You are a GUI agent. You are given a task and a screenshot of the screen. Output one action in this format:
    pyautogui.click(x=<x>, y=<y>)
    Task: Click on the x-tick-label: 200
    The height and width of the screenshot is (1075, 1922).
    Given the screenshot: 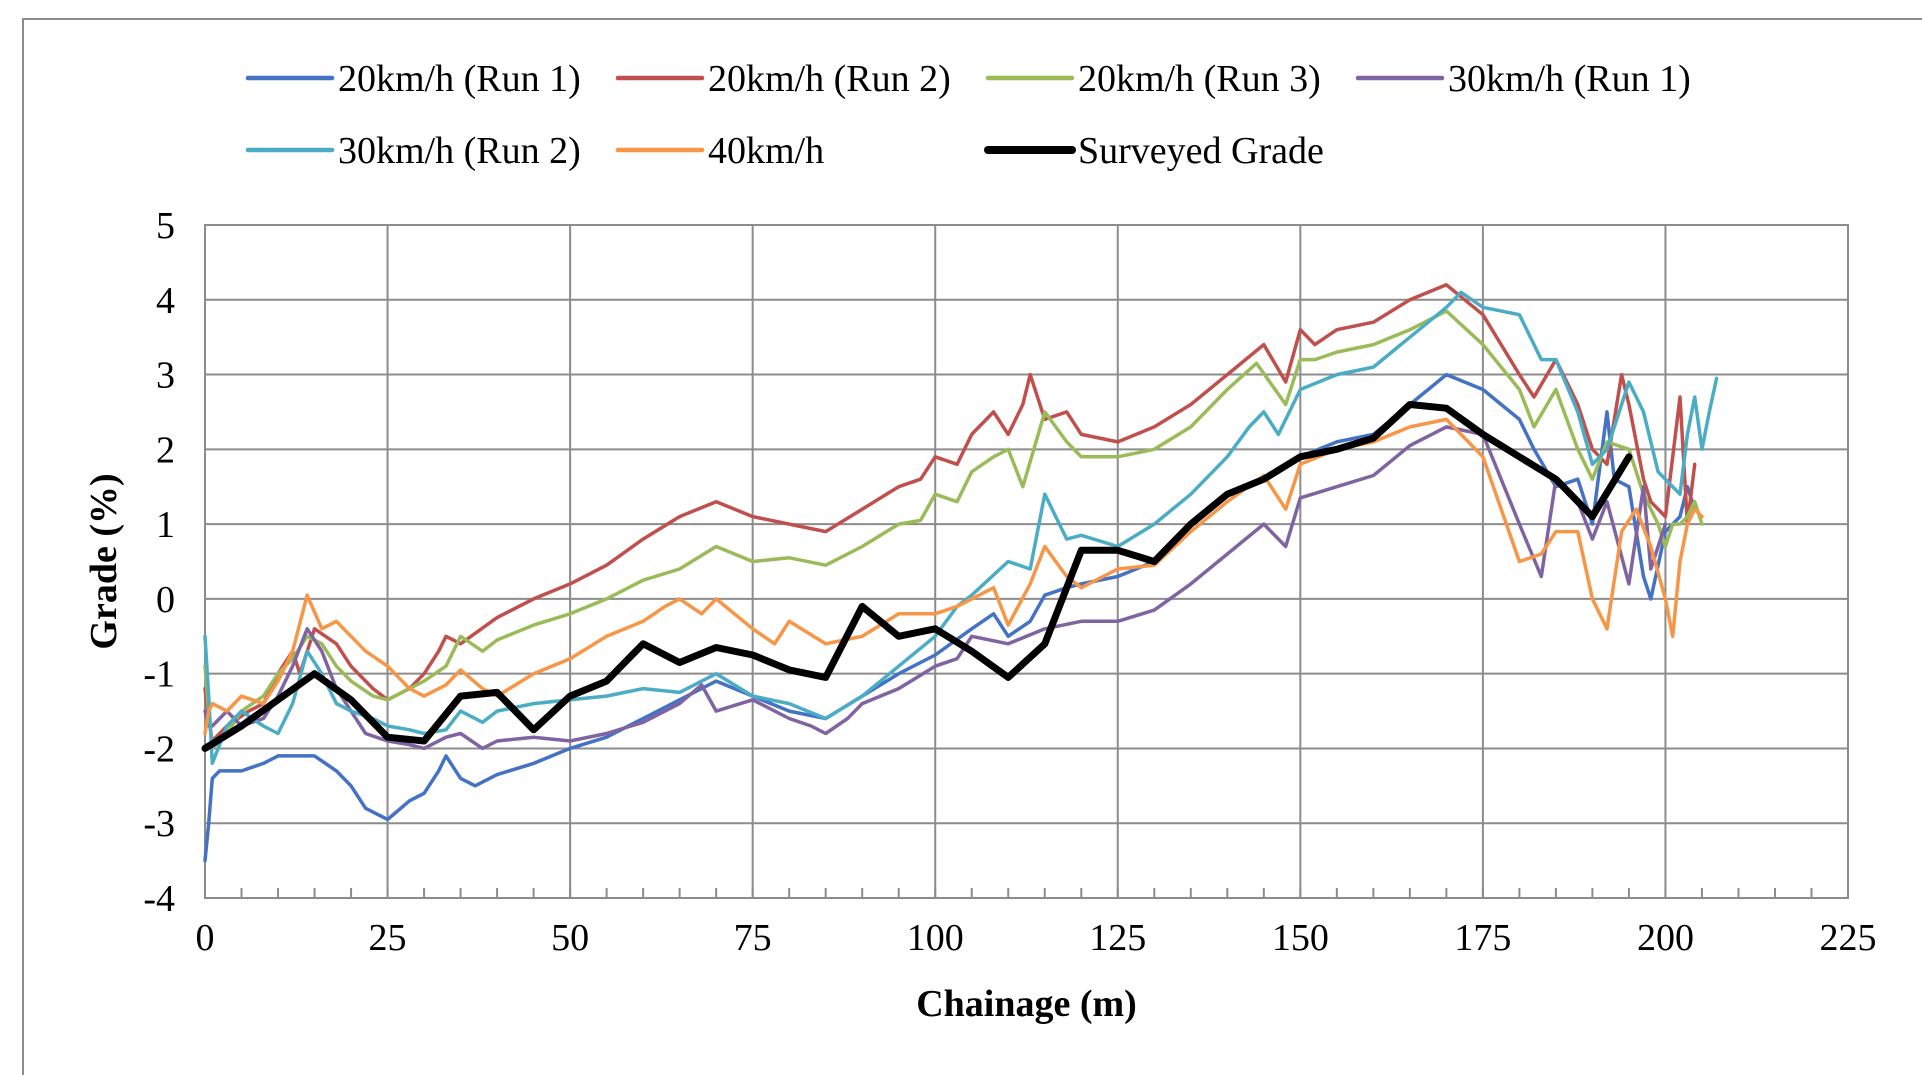 What is the action you would take?
    pyautogui.click(x=1665, y=938)
    